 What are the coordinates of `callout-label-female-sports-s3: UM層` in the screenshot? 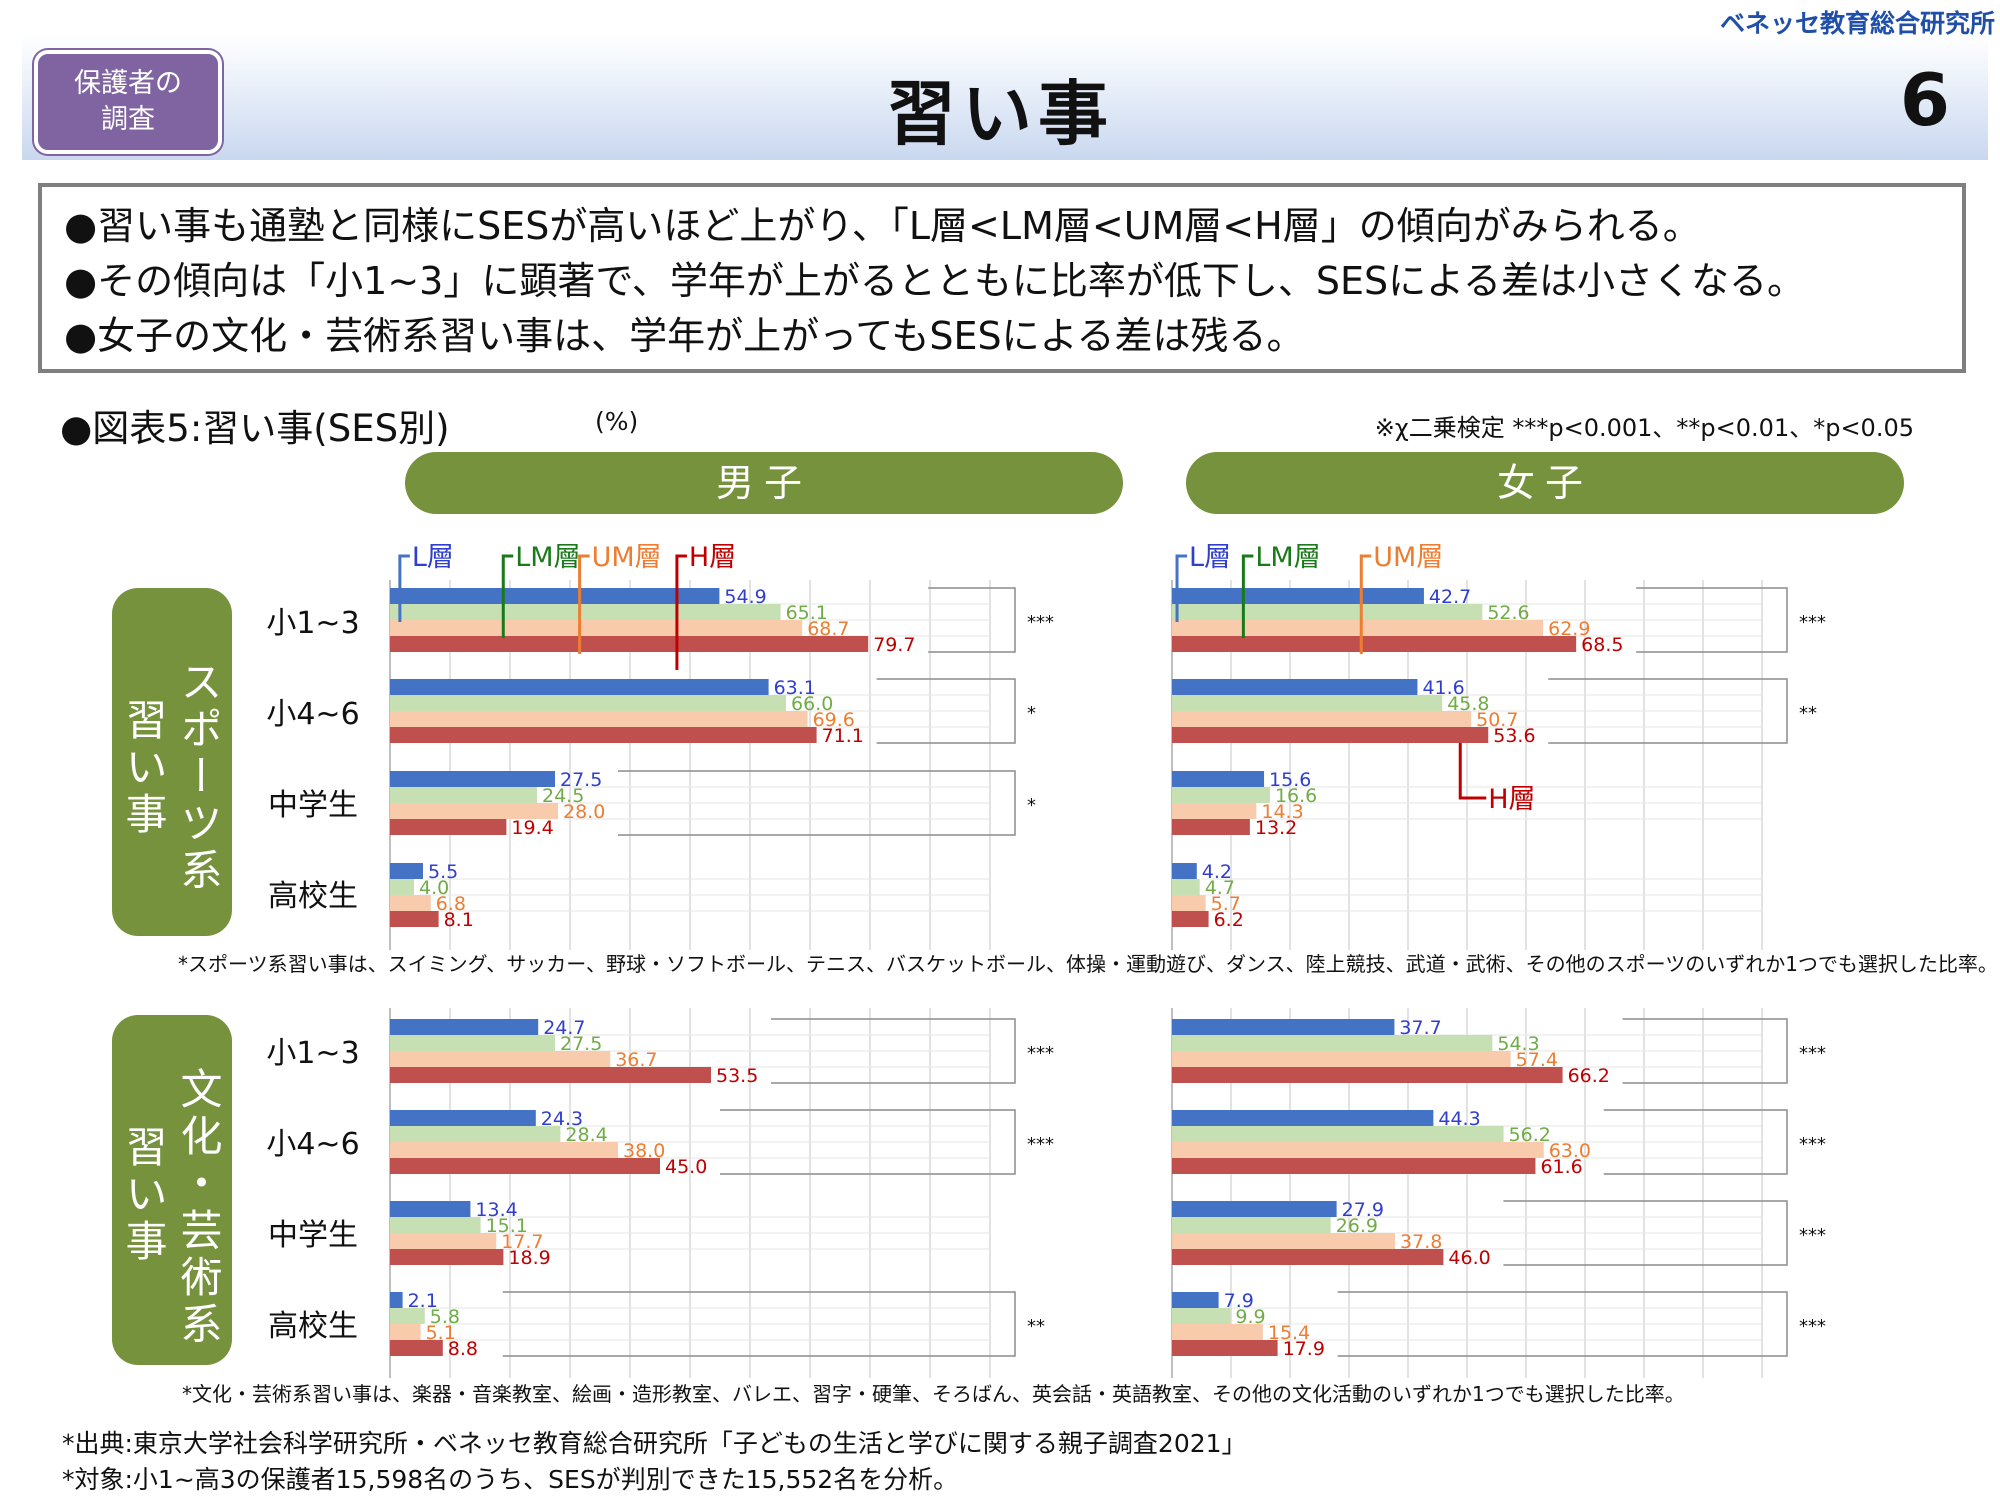 It's located at (1408, 557).